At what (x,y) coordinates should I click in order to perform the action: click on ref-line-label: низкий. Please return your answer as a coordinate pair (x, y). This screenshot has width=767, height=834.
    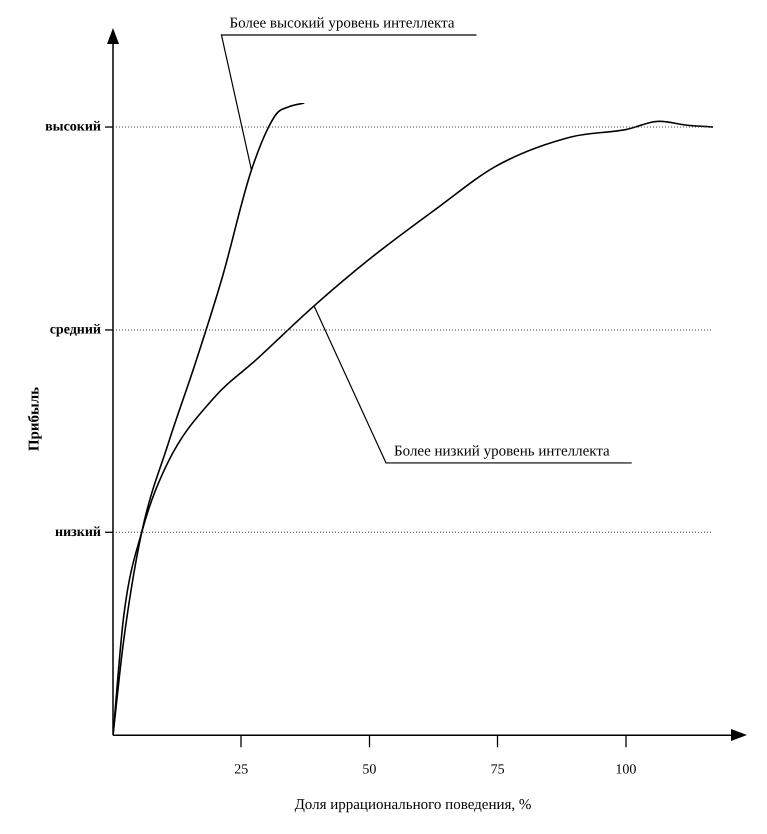
    Looking at the image, I should click on (78, 532).